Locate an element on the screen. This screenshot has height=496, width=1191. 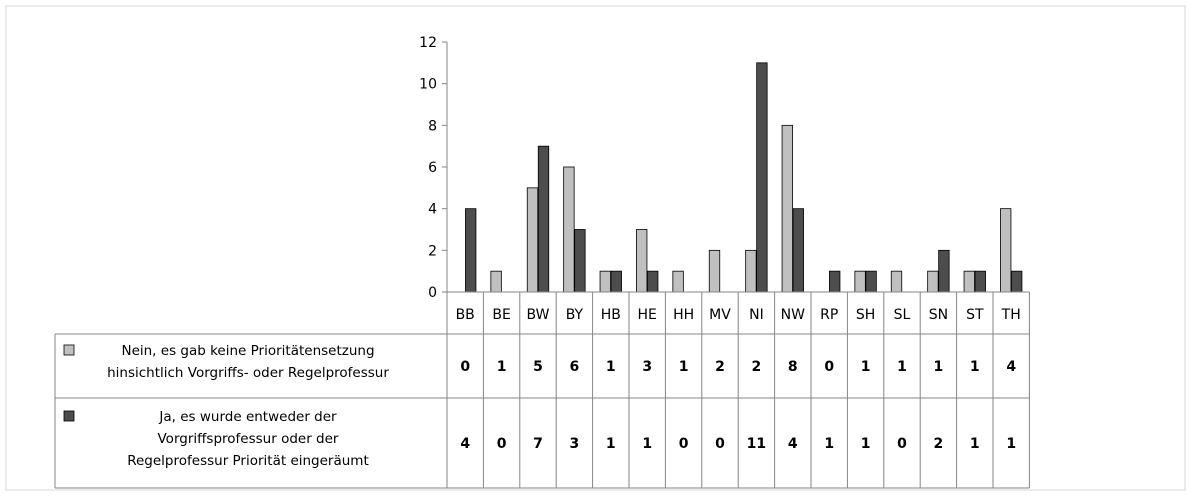
category-label-bb: BB is located at coordinates (465, 315).